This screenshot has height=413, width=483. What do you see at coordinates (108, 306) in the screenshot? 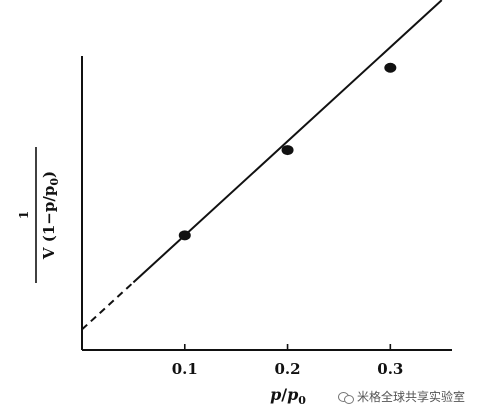
I see `fit-line-extrapolated` at bounding box center [108, 306].